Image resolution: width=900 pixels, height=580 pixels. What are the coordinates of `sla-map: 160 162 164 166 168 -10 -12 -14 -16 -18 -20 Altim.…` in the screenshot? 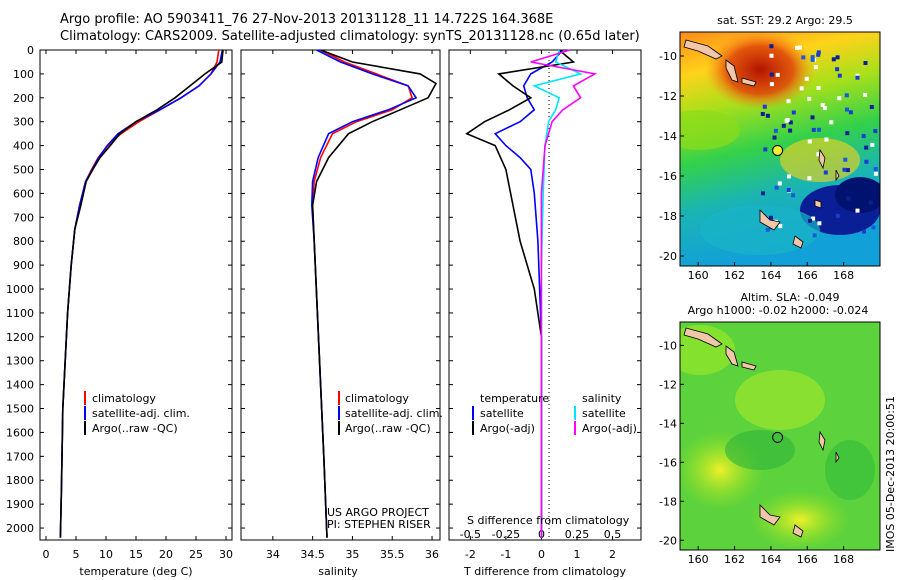 It's located at (770, 428).